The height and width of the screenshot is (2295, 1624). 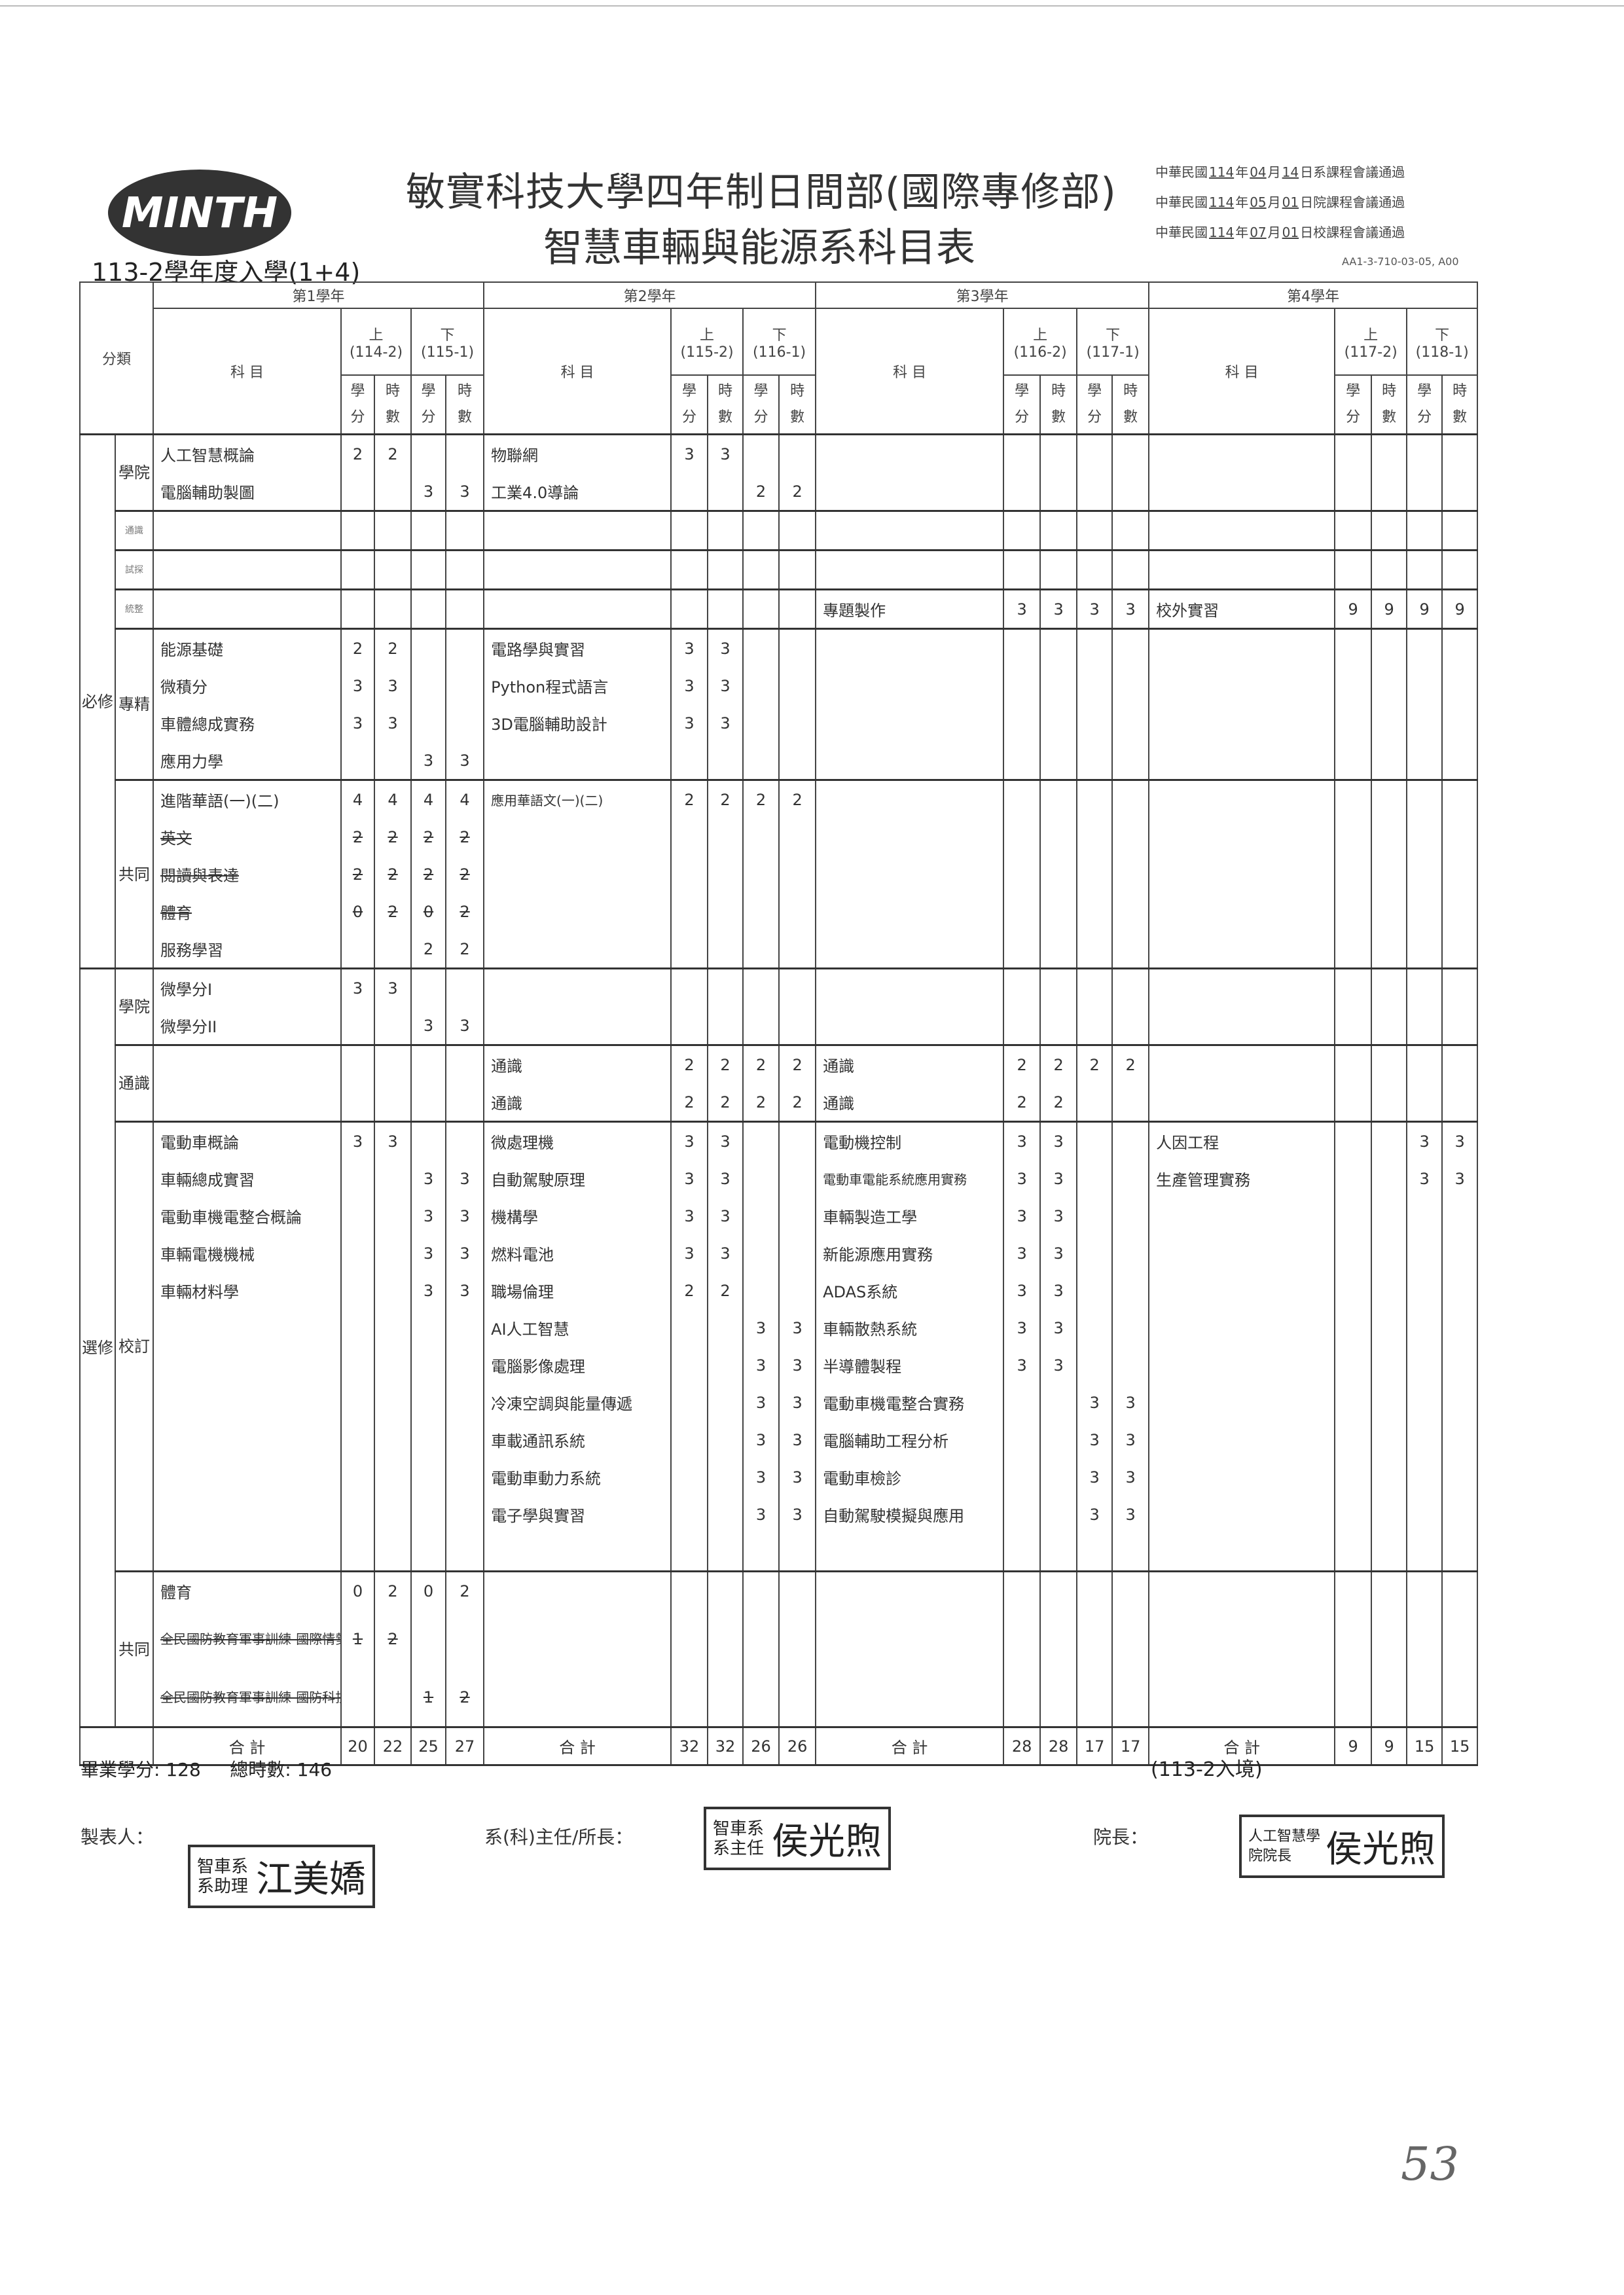 I want to click on hours-header: 時數, so click(x=1460, y=405).